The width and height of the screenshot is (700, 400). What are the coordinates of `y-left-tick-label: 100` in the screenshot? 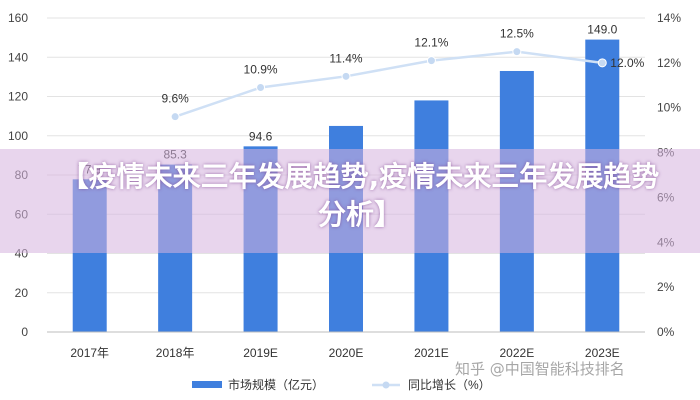 It's located at (18, 136).